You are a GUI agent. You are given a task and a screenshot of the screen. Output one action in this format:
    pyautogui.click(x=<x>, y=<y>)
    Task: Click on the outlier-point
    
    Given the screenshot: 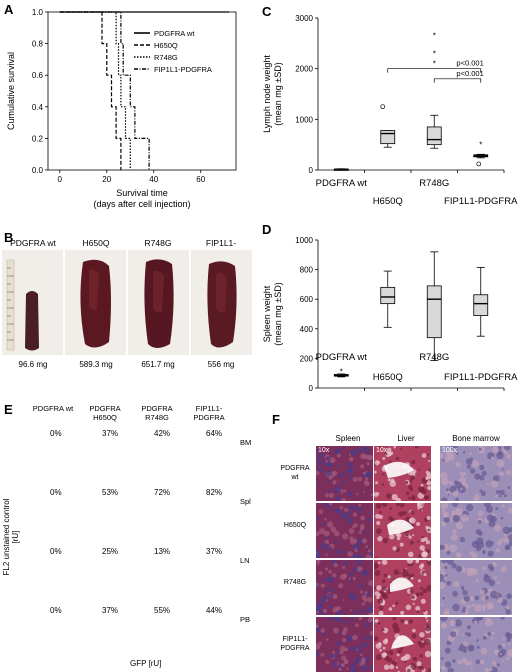 What is the action you would take?
    pyautogui.click(x=383, y=107)
    